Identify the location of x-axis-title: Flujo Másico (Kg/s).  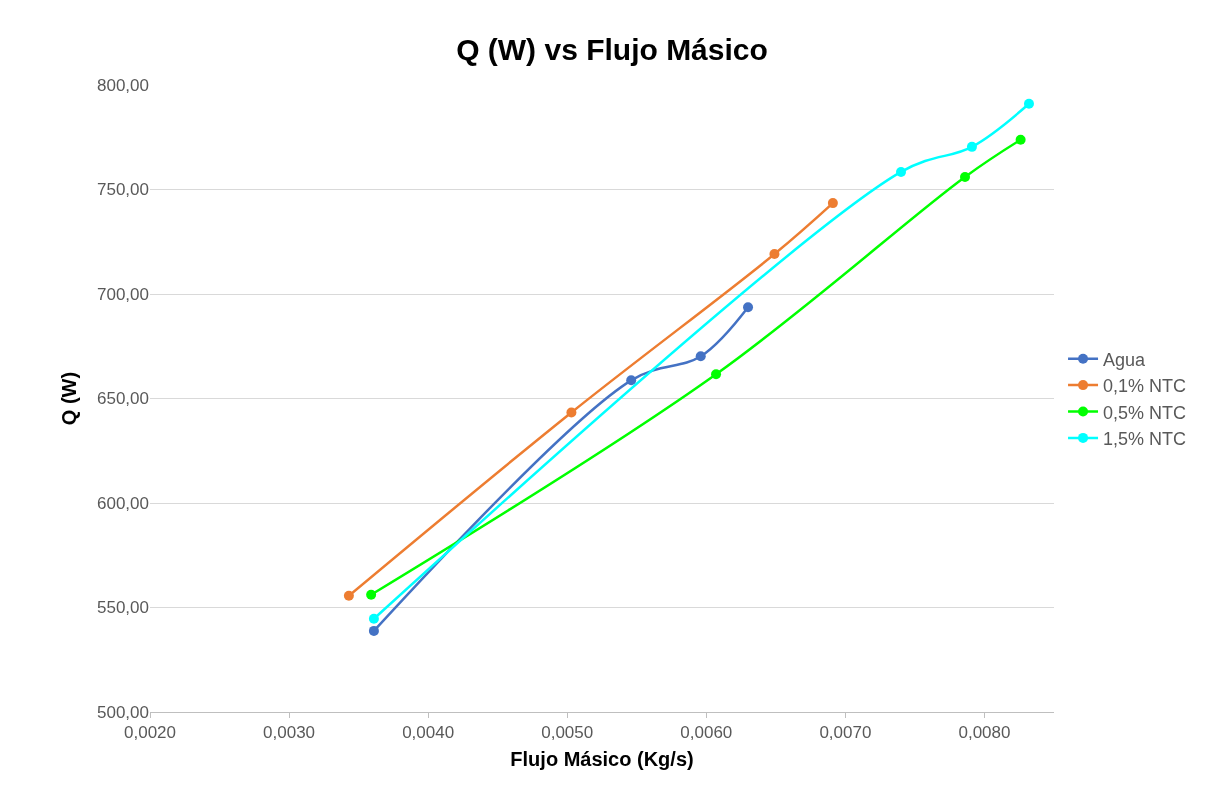
(602, 758).